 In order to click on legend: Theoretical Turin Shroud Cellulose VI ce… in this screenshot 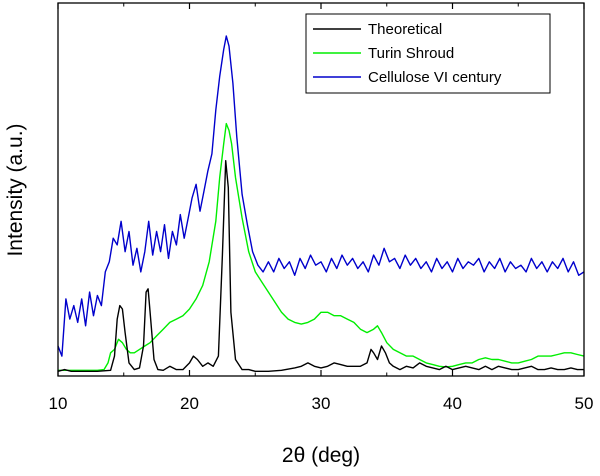, I will do `click(428, 53)`.